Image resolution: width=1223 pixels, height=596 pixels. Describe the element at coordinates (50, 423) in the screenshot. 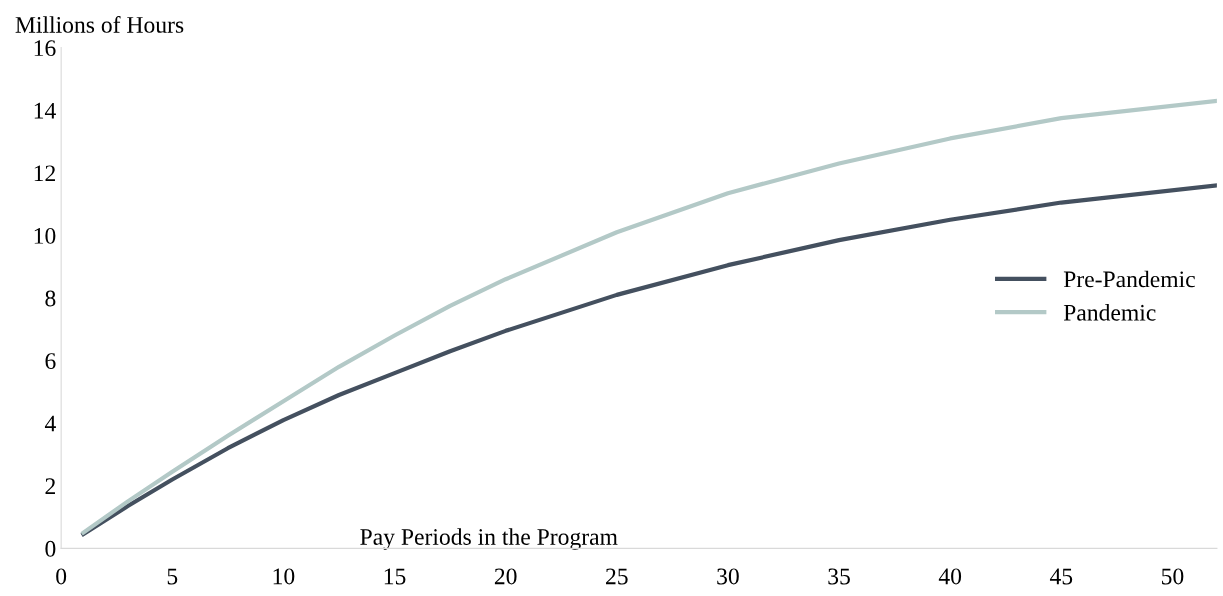

I see `y-tick-label: 4` at that location.